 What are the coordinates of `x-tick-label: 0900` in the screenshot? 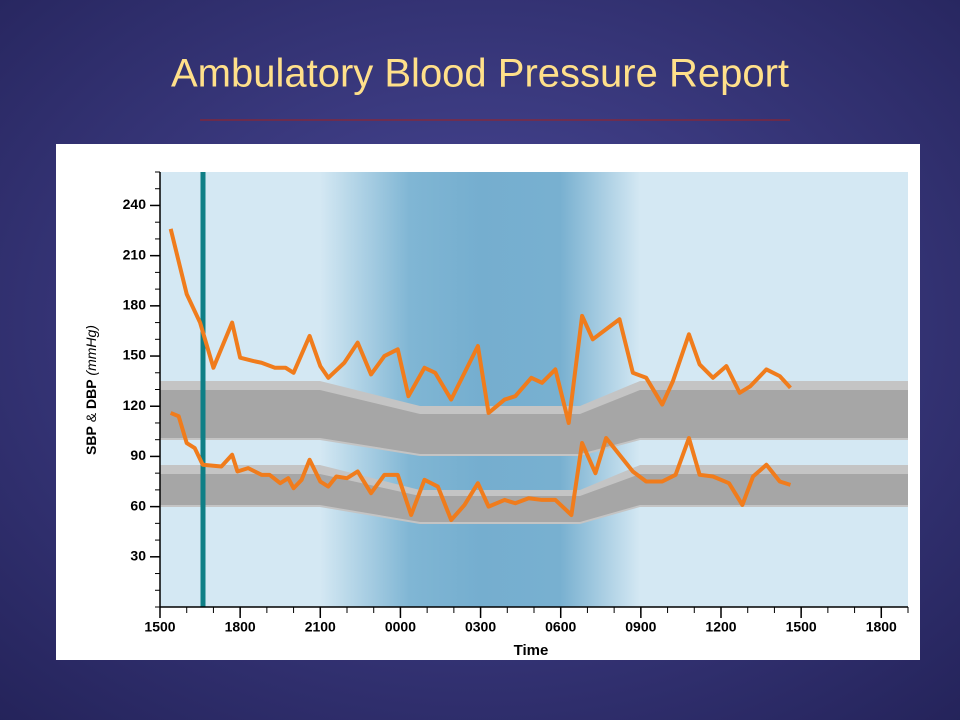 It's located at (640, 627).